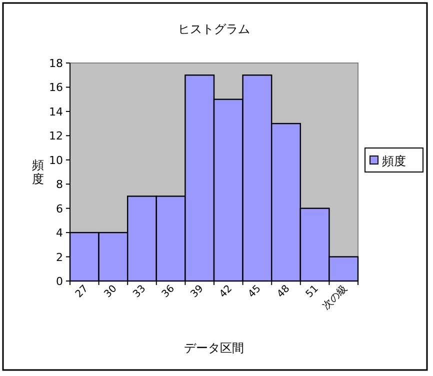 This screenshot has width=433, height=376. What do you see at coordinates (111, 291) in the screenshot?
I see `x-tick-label: 30` at bounding box center [111, 291].